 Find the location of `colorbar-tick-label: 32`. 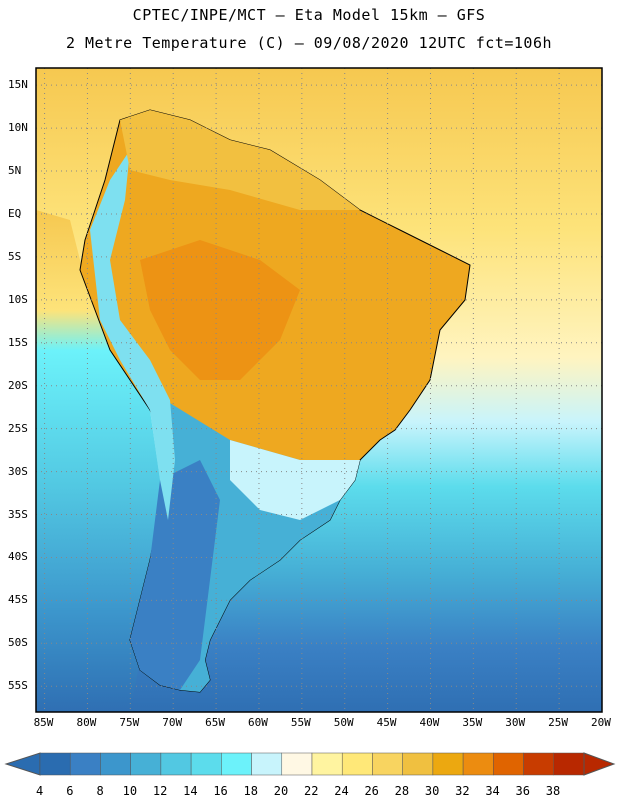

colorbar-tick-label: 32 is located at coordinates (462, 791).